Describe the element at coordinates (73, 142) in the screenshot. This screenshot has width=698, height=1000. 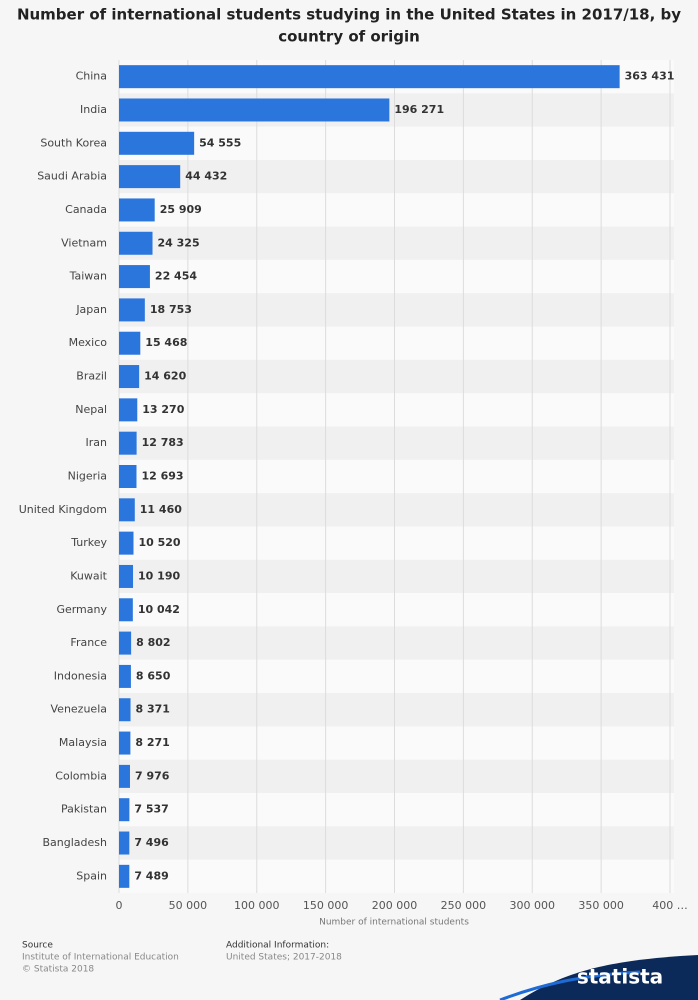
I see `y-tick-label: South Korea` at that location.